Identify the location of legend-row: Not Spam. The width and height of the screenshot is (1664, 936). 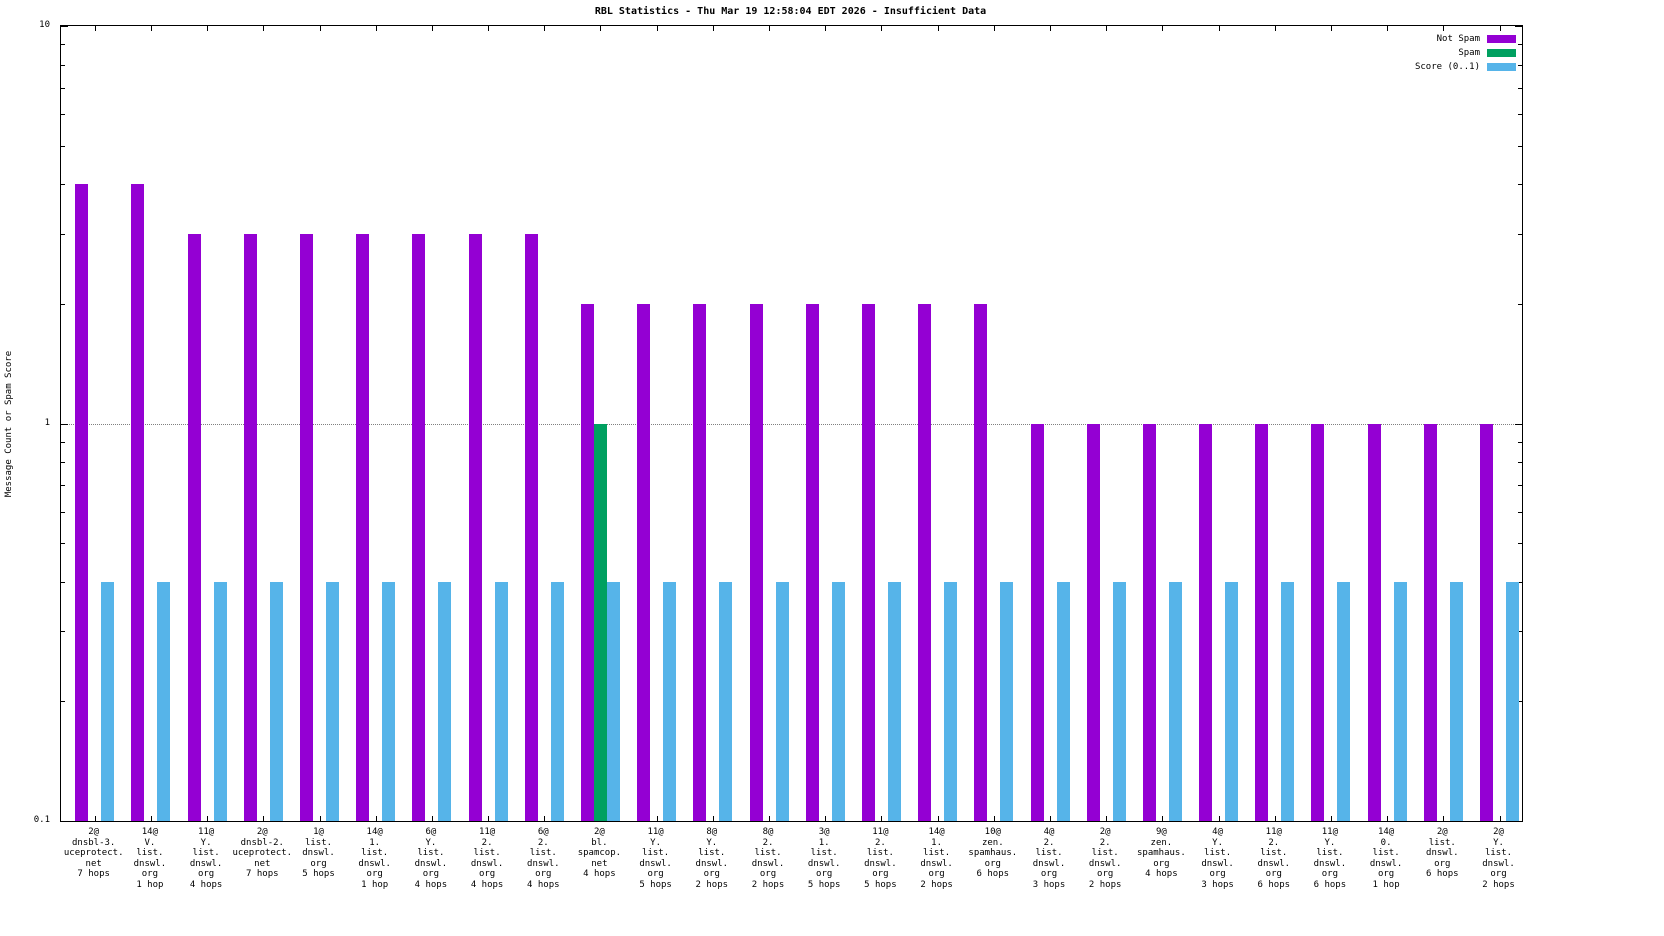
(1465, 39).